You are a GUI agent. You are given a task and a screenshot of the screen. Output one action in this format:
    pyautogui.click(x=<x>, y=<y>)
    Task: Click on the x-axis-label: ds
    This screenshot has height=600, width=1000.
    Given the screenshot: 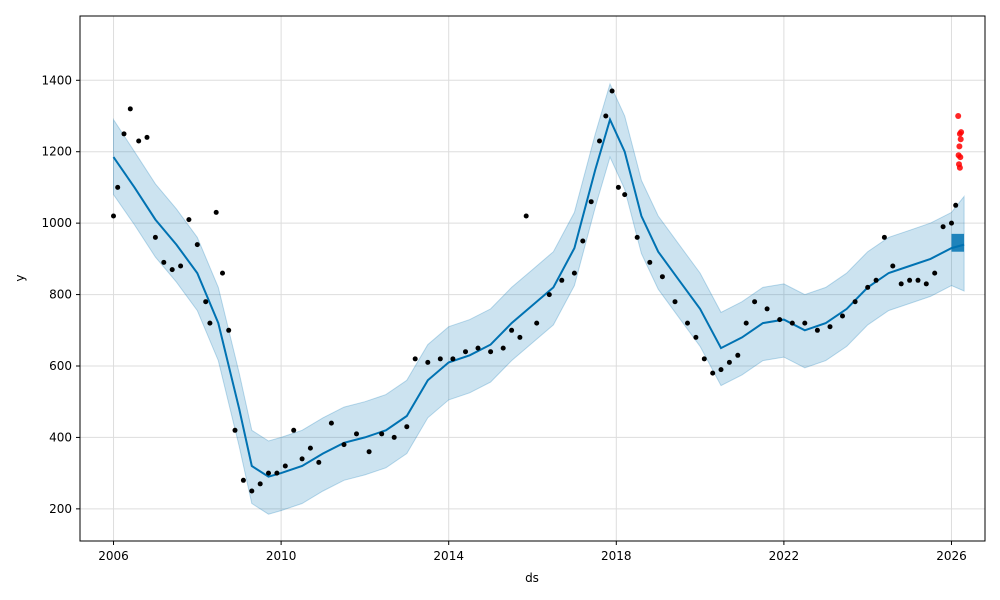 What is the action you would take?
    pyautogui.click(x=532, y=578)
    